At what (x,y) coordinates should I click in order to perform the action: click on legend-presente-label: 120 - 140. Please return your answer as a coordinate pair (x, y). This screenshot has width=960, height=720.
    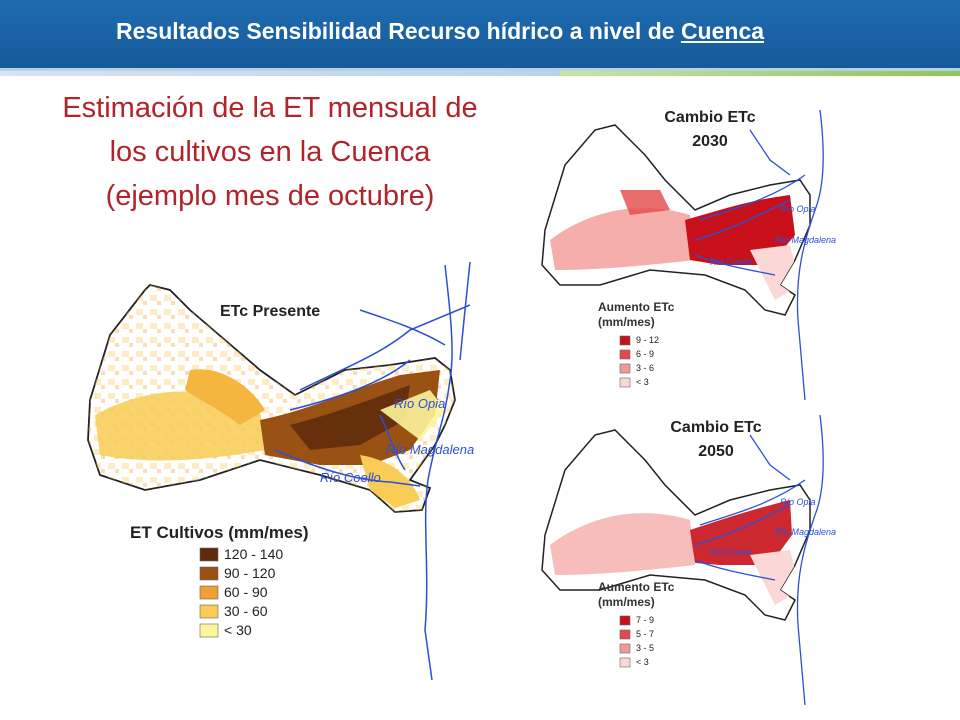
    Looking at the image, I should click on (253, 554).